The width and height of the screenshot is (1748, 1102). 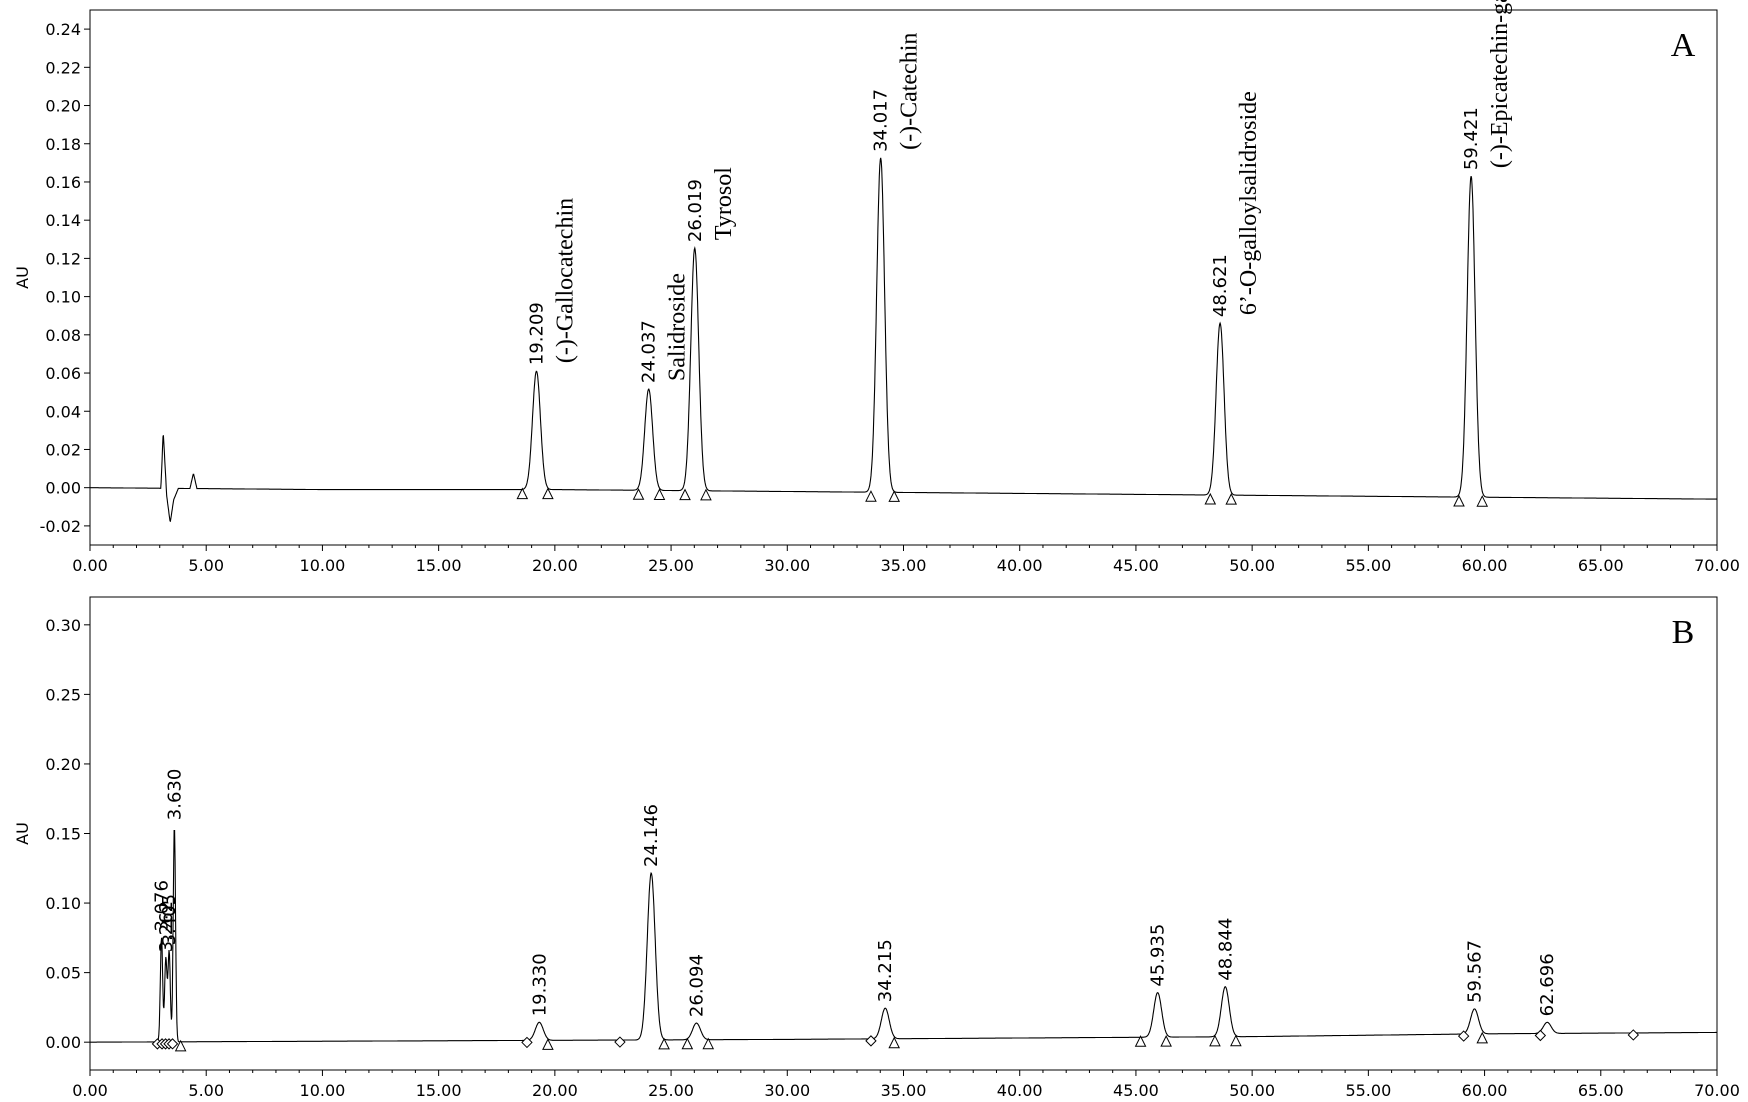 What do you see at coordinates (63, 973) in the screenshot?
I see `y-tick-label: 0.05` at bounding box center [63, 973].